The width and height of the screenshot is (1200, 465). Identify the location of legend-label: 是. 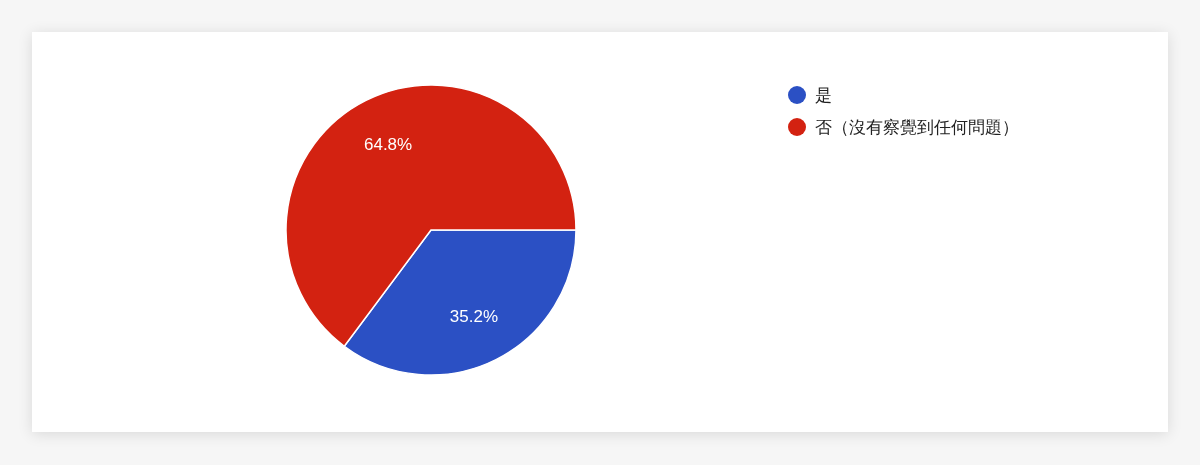
(823, 95).